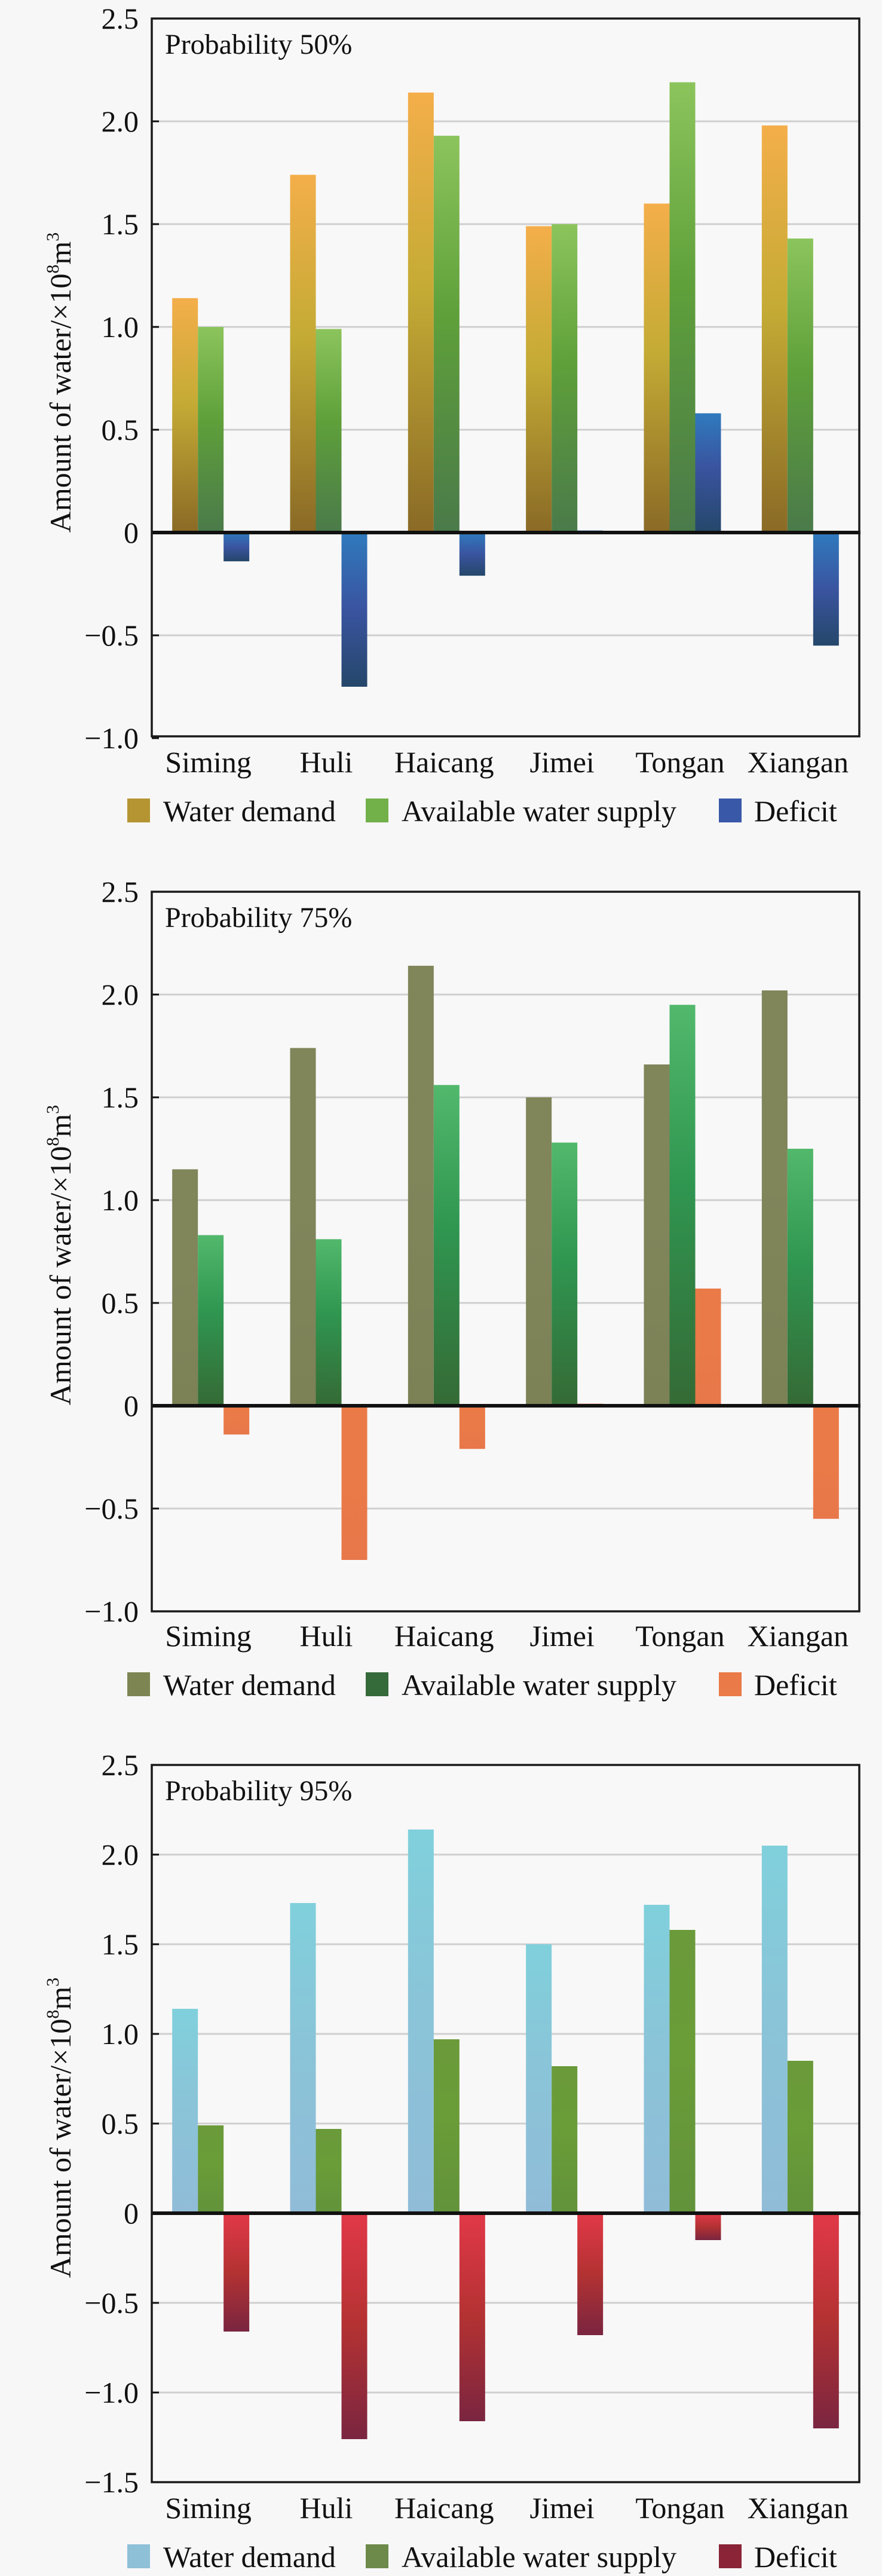  Describe the element at coordinates (303, 354) in the screenshot. I see `bar-huli-water-demand` at that location.